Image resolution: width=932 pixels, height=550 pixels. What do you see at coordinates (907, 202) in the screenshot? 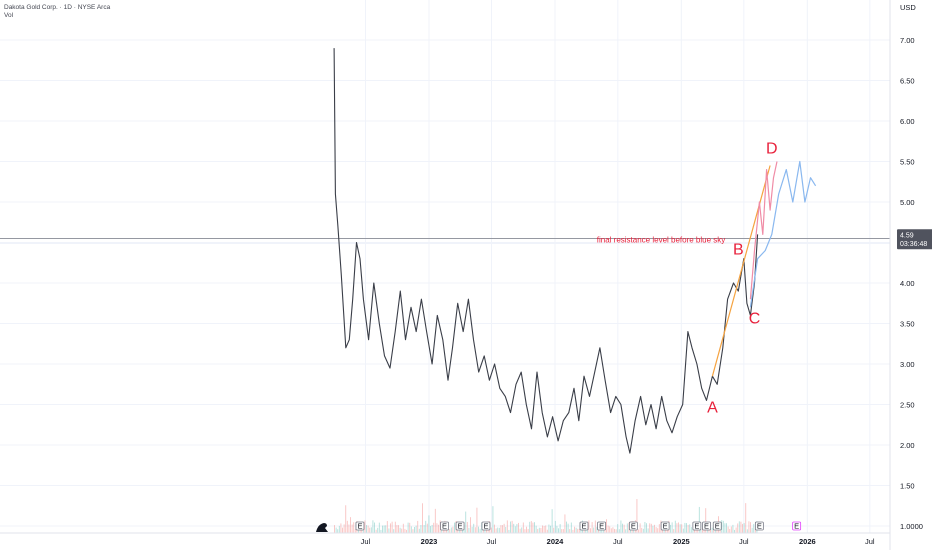
I see `y-tick-label: 5.00` at bounding box center [907, 202].